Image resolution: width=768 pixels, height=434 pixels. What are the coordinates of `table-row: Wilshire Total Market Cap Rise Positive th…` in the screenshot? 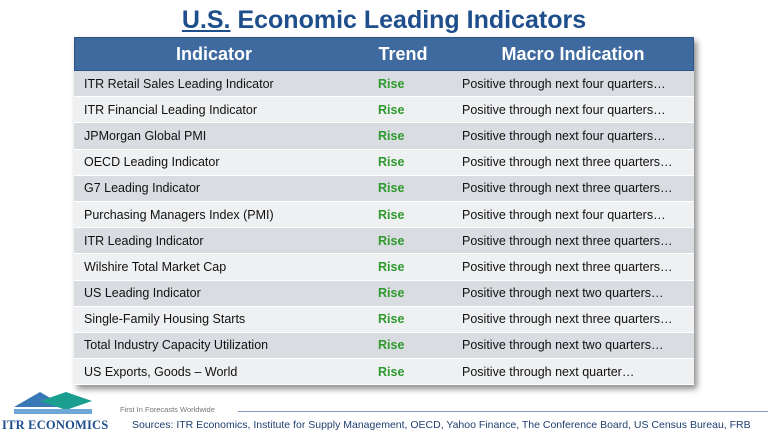 It's located at (384, 267).